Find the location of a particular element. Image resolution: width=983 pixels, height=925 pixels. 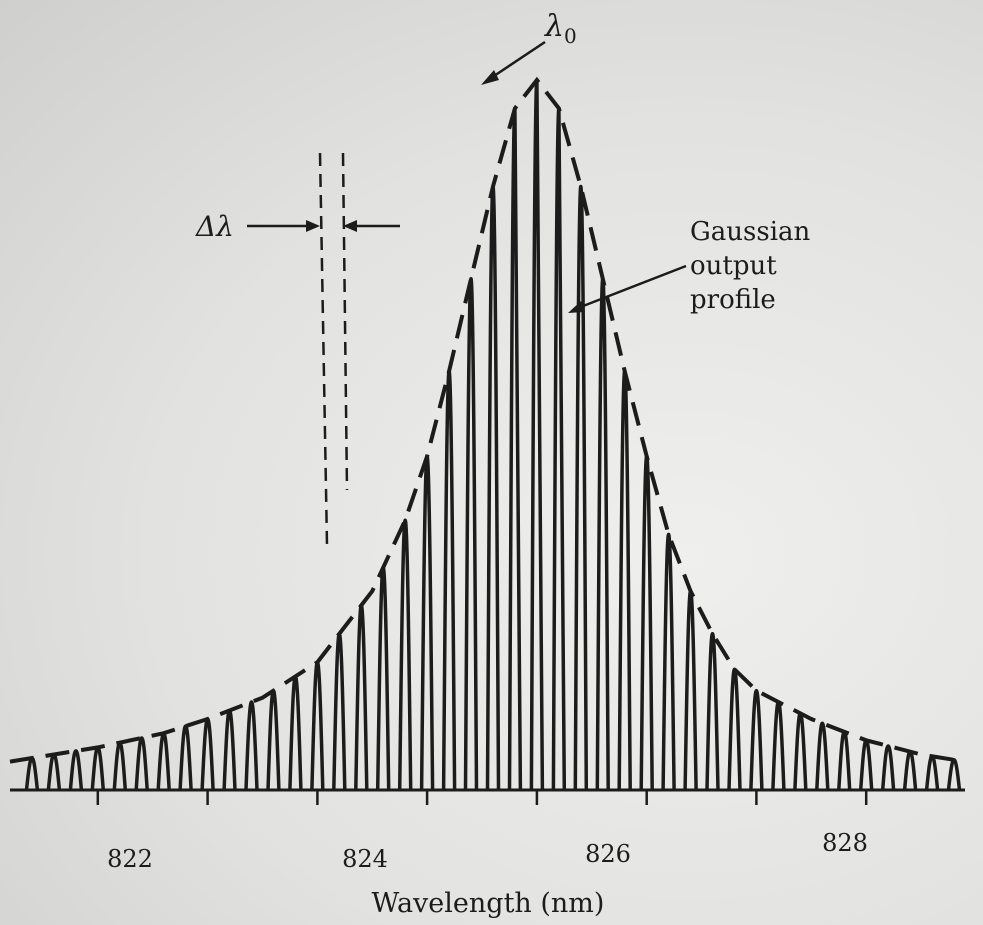

x-tick-label-828: 828 is located at coordinates (845, 843).